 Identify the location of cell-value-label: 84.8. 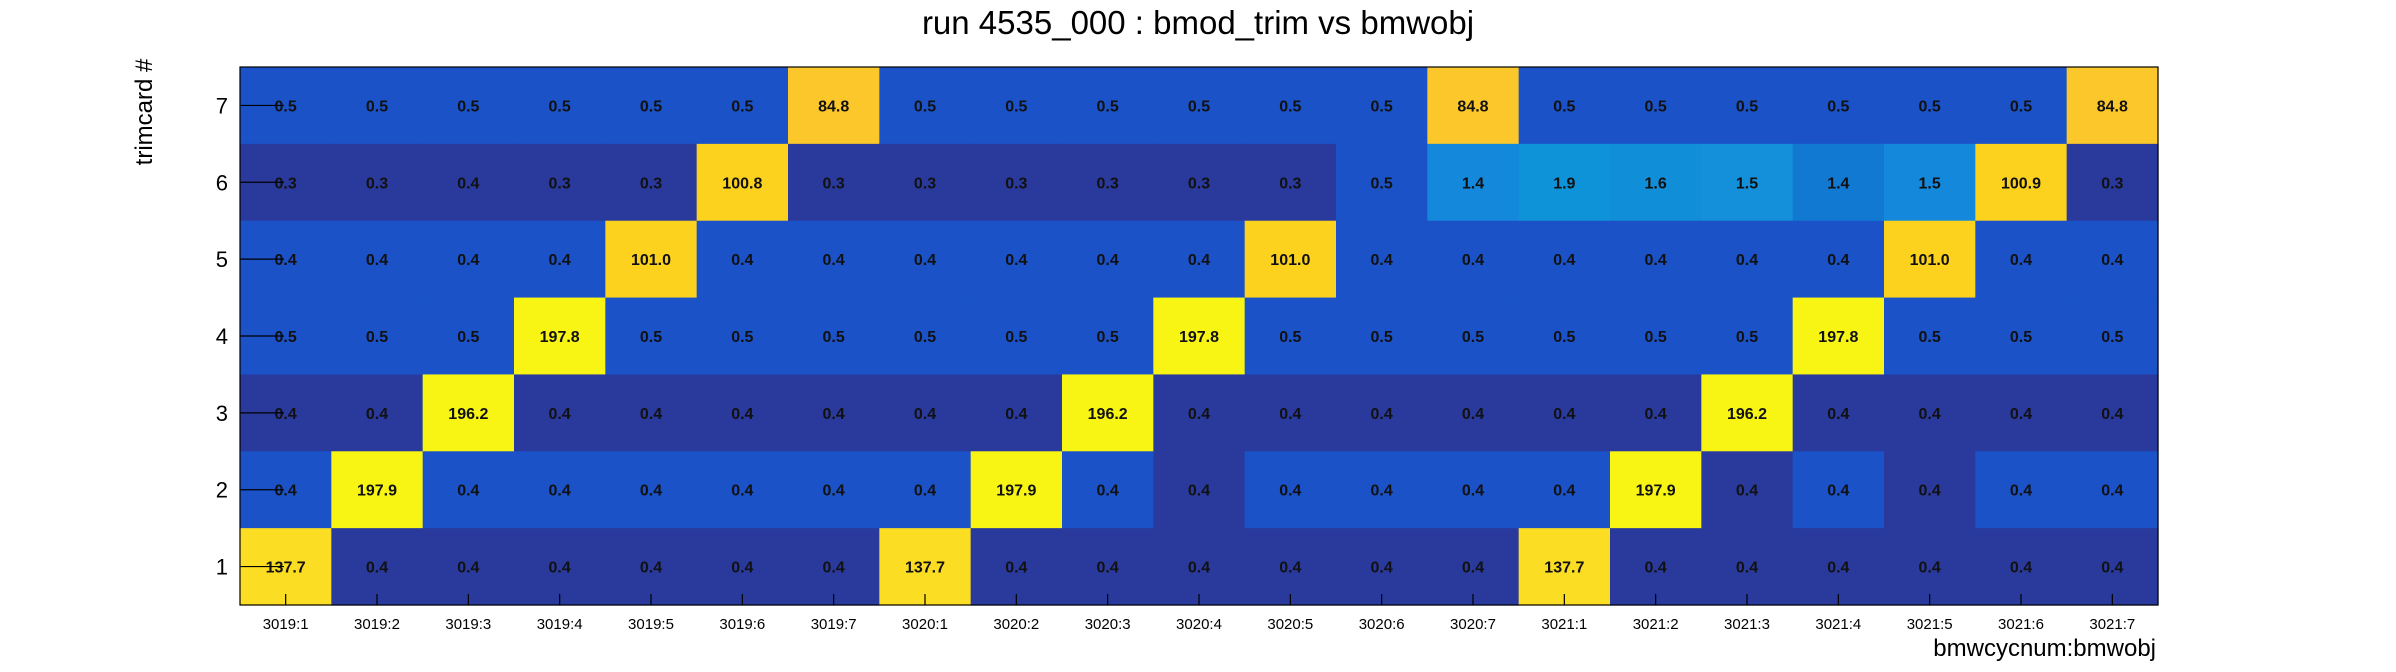
(1472, 106).